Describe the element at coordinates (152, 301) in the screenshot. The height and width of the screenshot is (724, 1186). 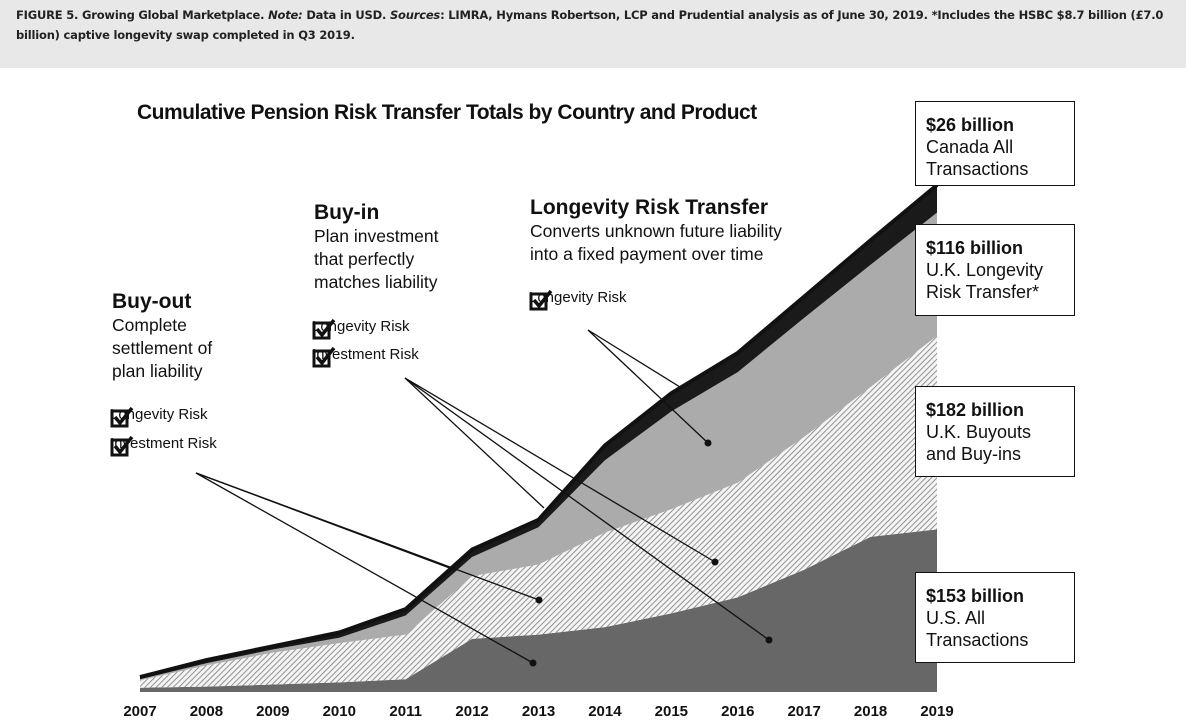
I see `buyout-heading: Buy-out` at that location.